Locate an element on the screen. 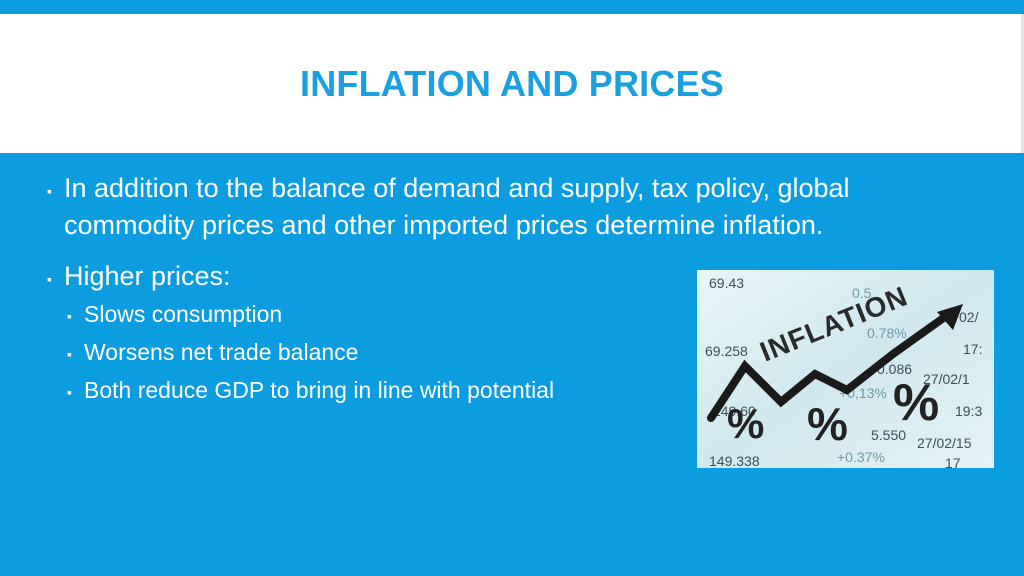 The height and width of the screenshot is (576, 1024). slide-title: INFLATION AND PRICES is located at coordinates (512, 83).